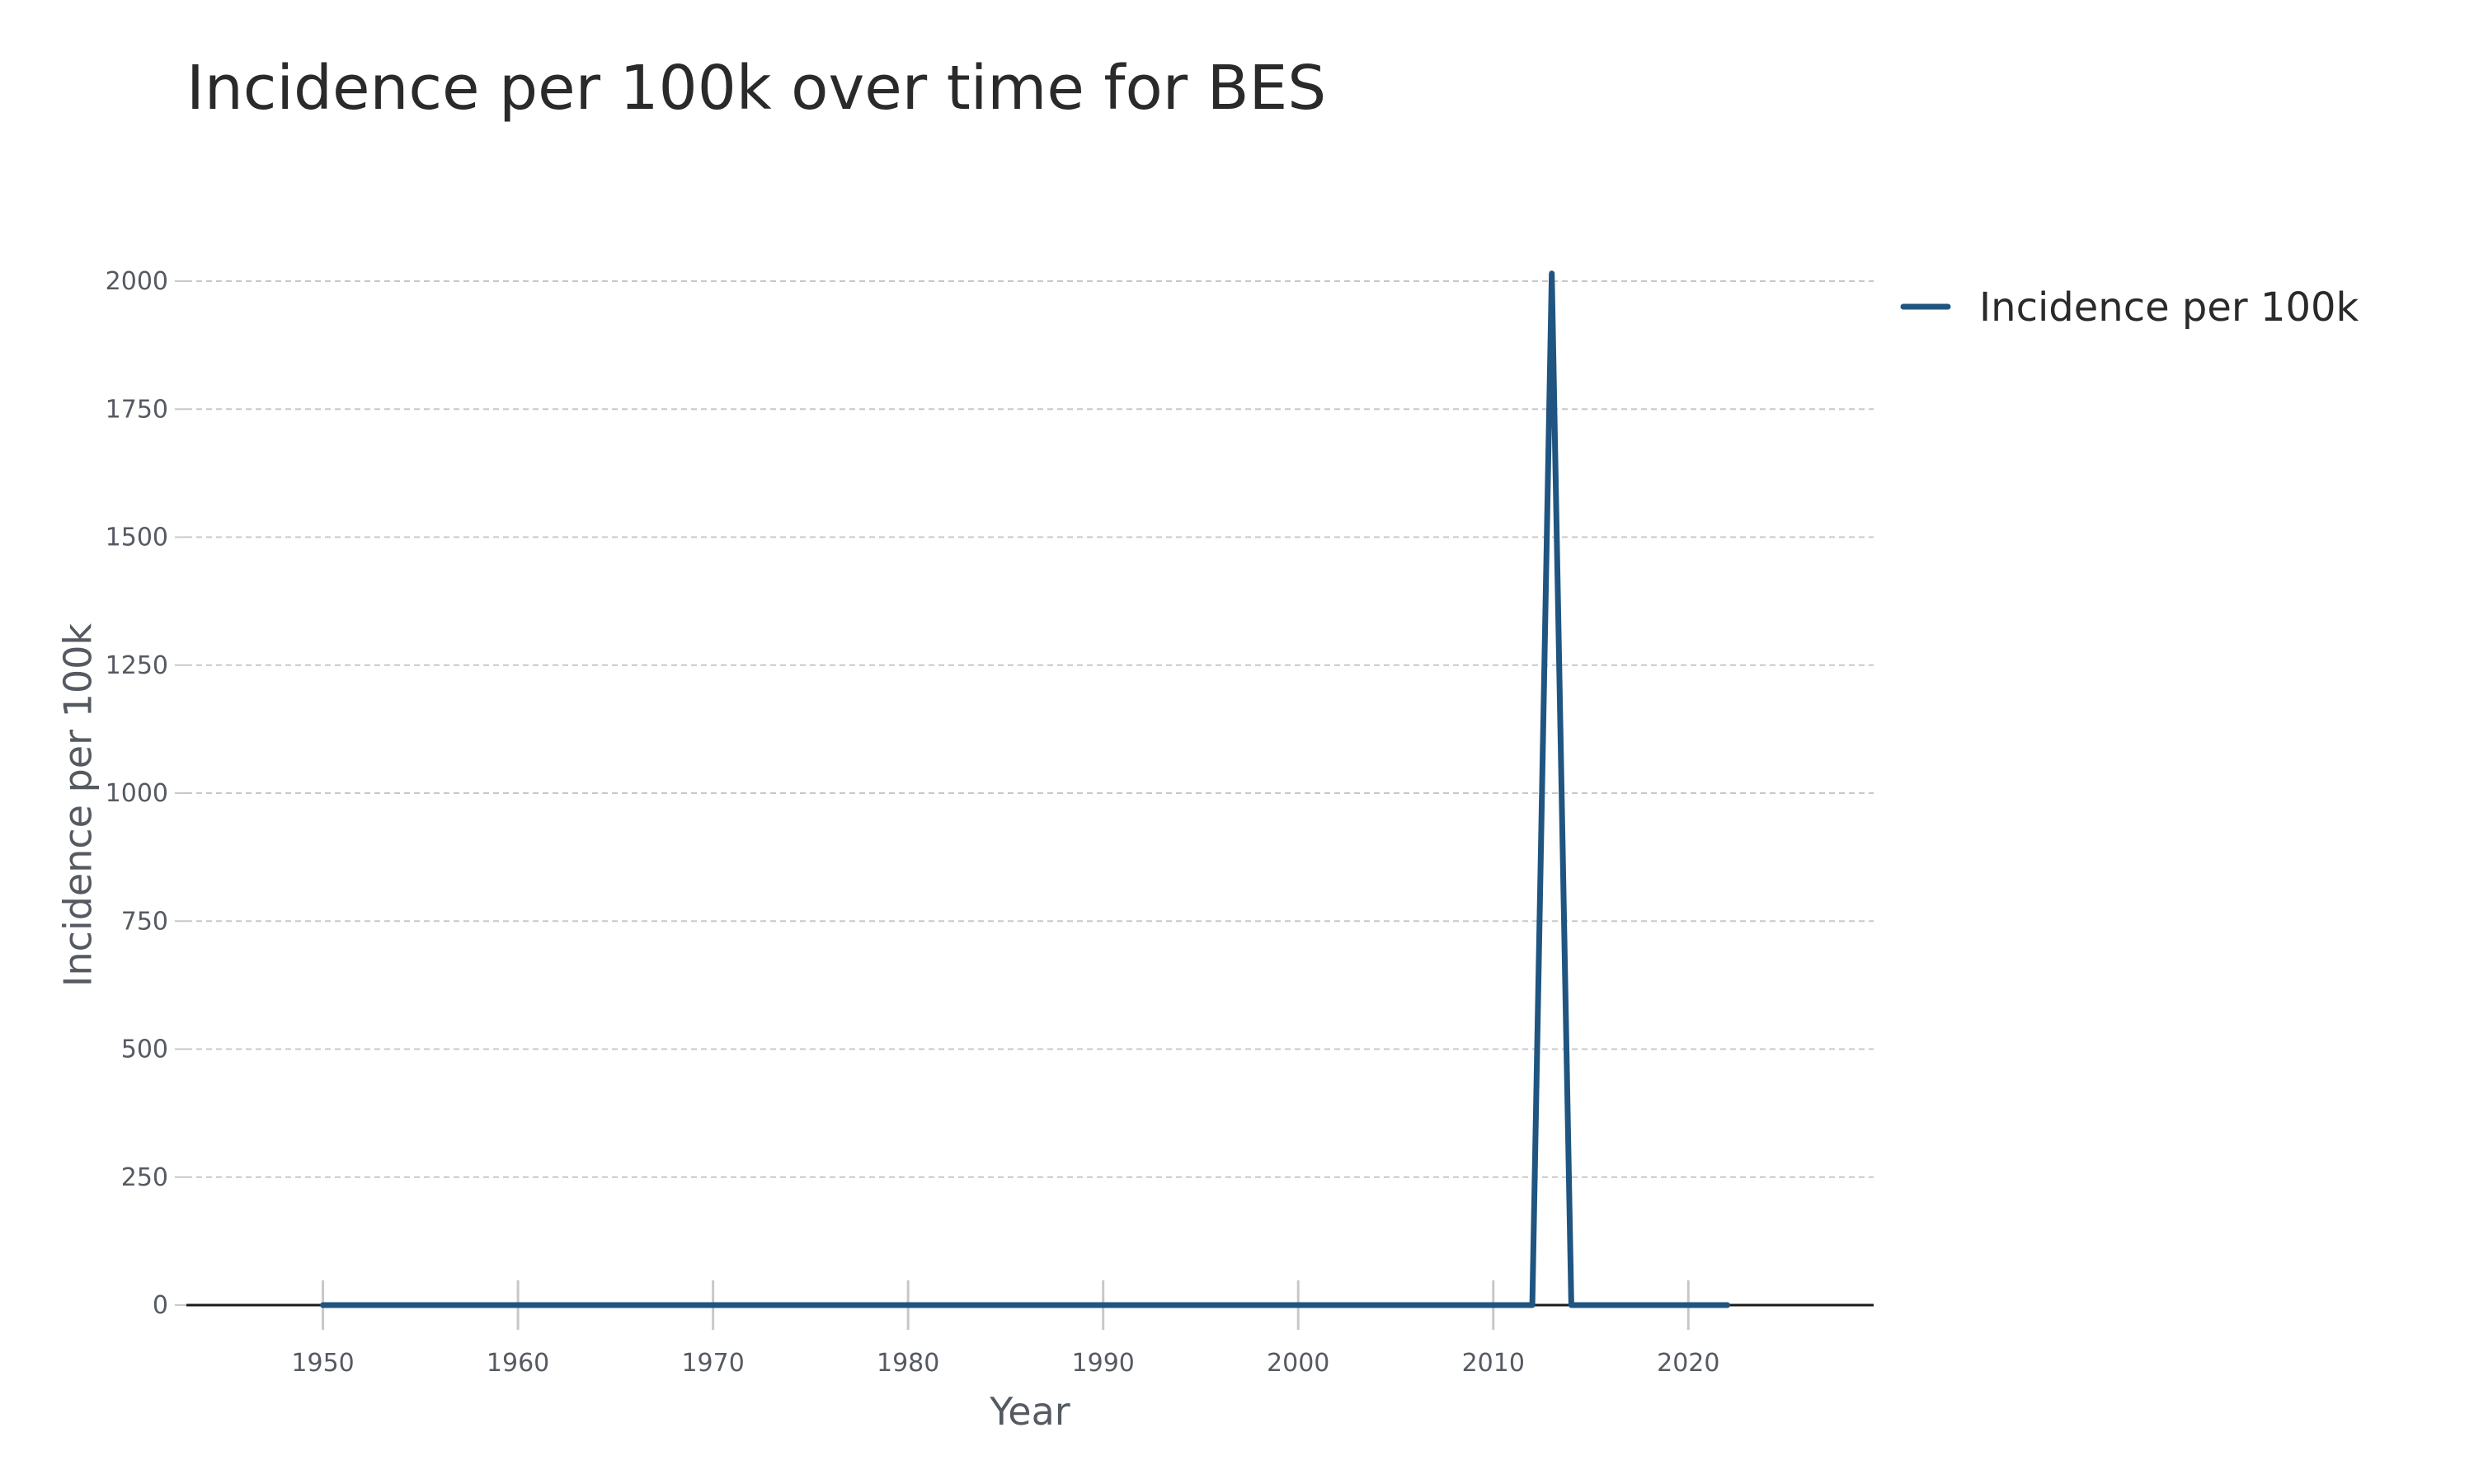 The height and width of the screenshot is (1484, 2474). I want to click on y-tick-label: 500, so click(144, 1050).